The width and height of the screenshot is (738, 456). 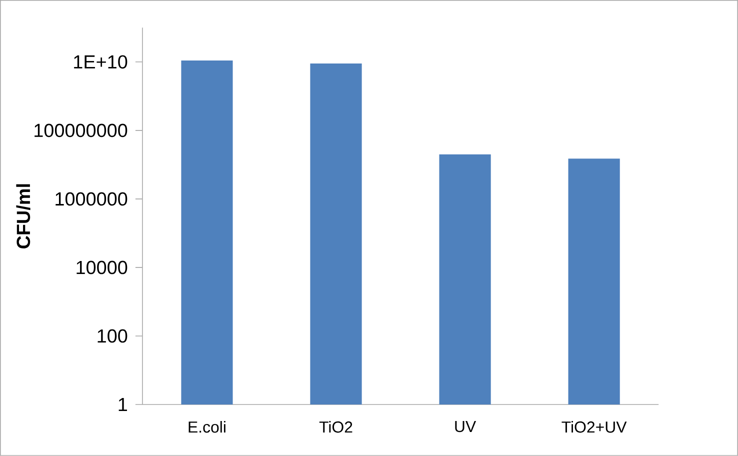 I want to click on x-tick-label: E.coli, so click(x=207, y=427).